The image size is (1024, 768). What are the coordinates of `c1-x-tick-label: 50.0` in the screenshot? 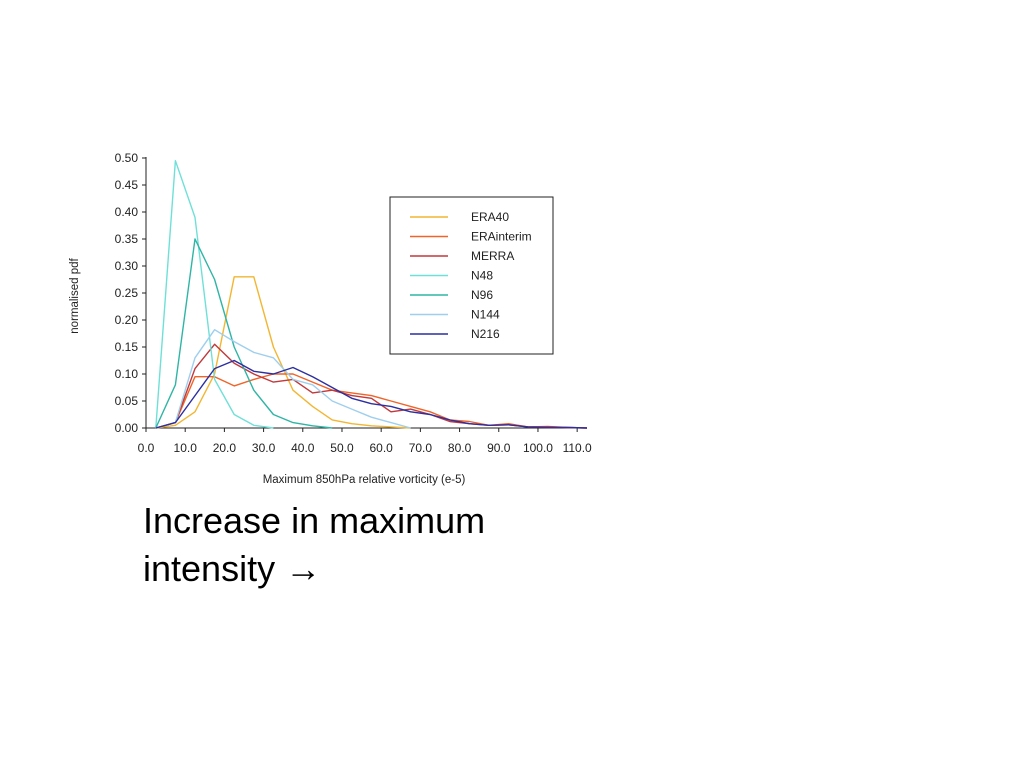 It's located at (342, 448).